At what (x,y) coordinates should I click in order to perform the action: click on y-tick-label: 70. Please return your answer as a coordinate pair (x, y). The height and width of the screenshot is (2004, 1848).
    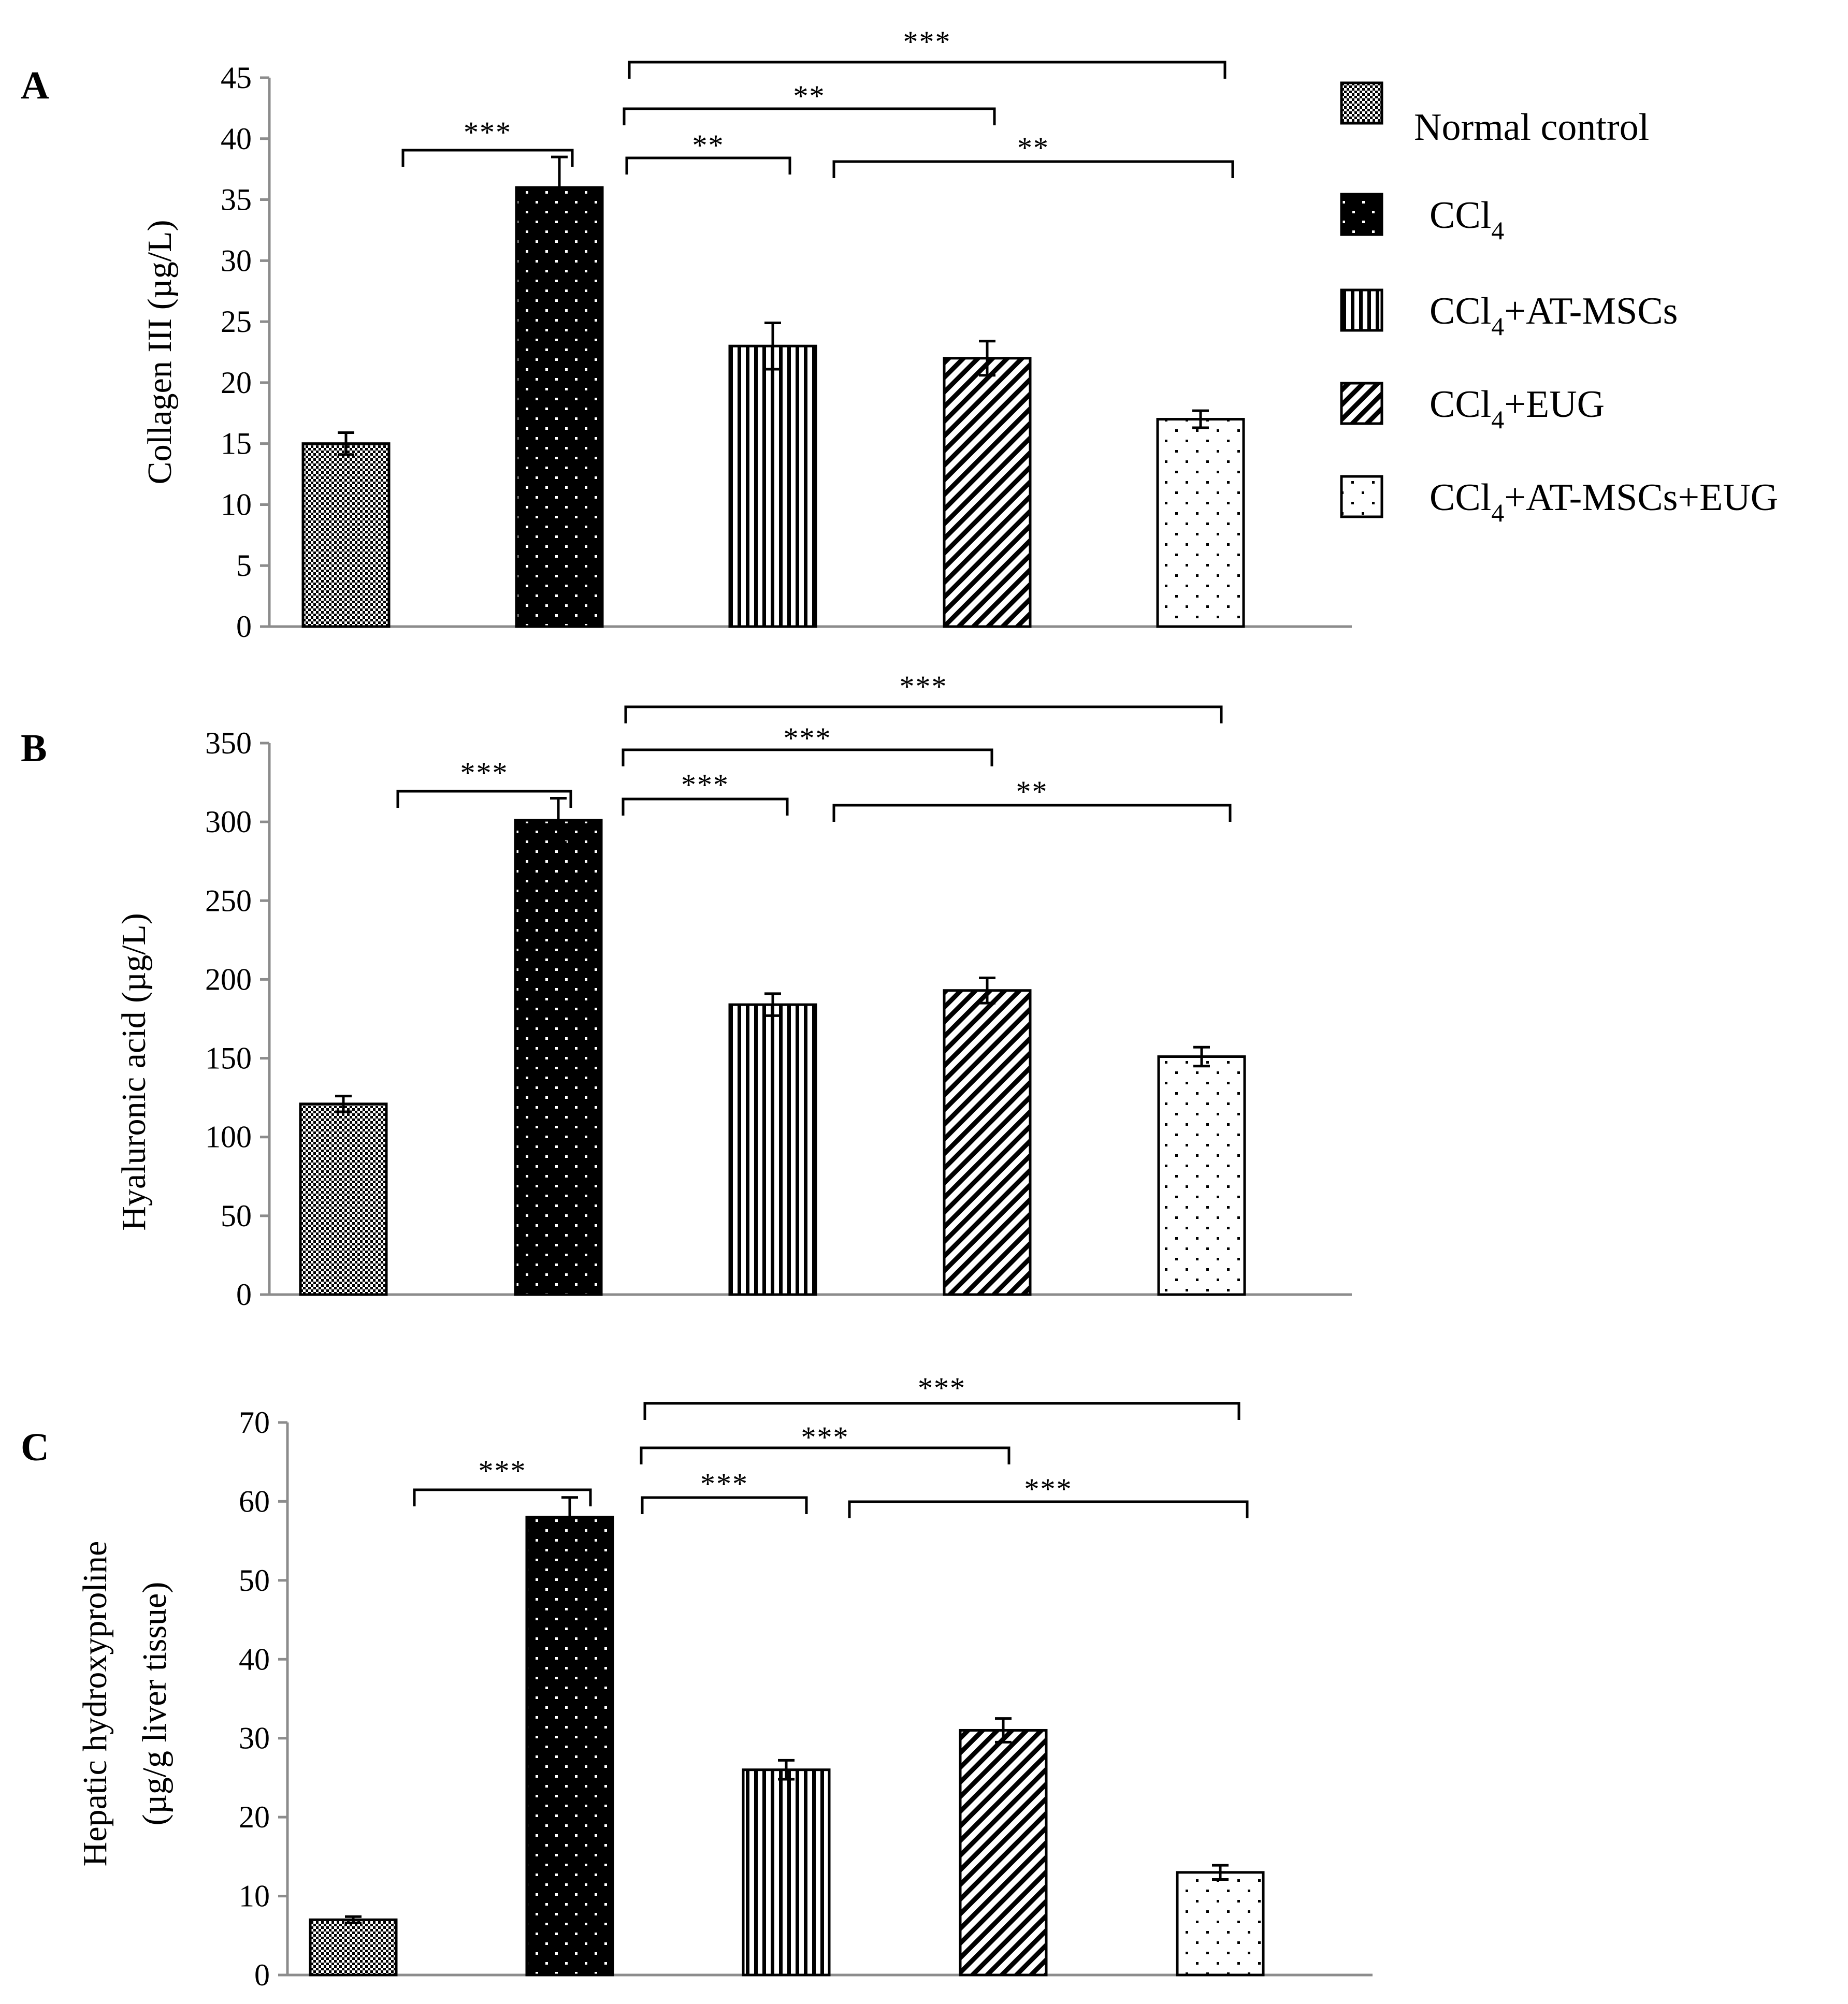
    Looking at the image, I should click on (254, 1422).